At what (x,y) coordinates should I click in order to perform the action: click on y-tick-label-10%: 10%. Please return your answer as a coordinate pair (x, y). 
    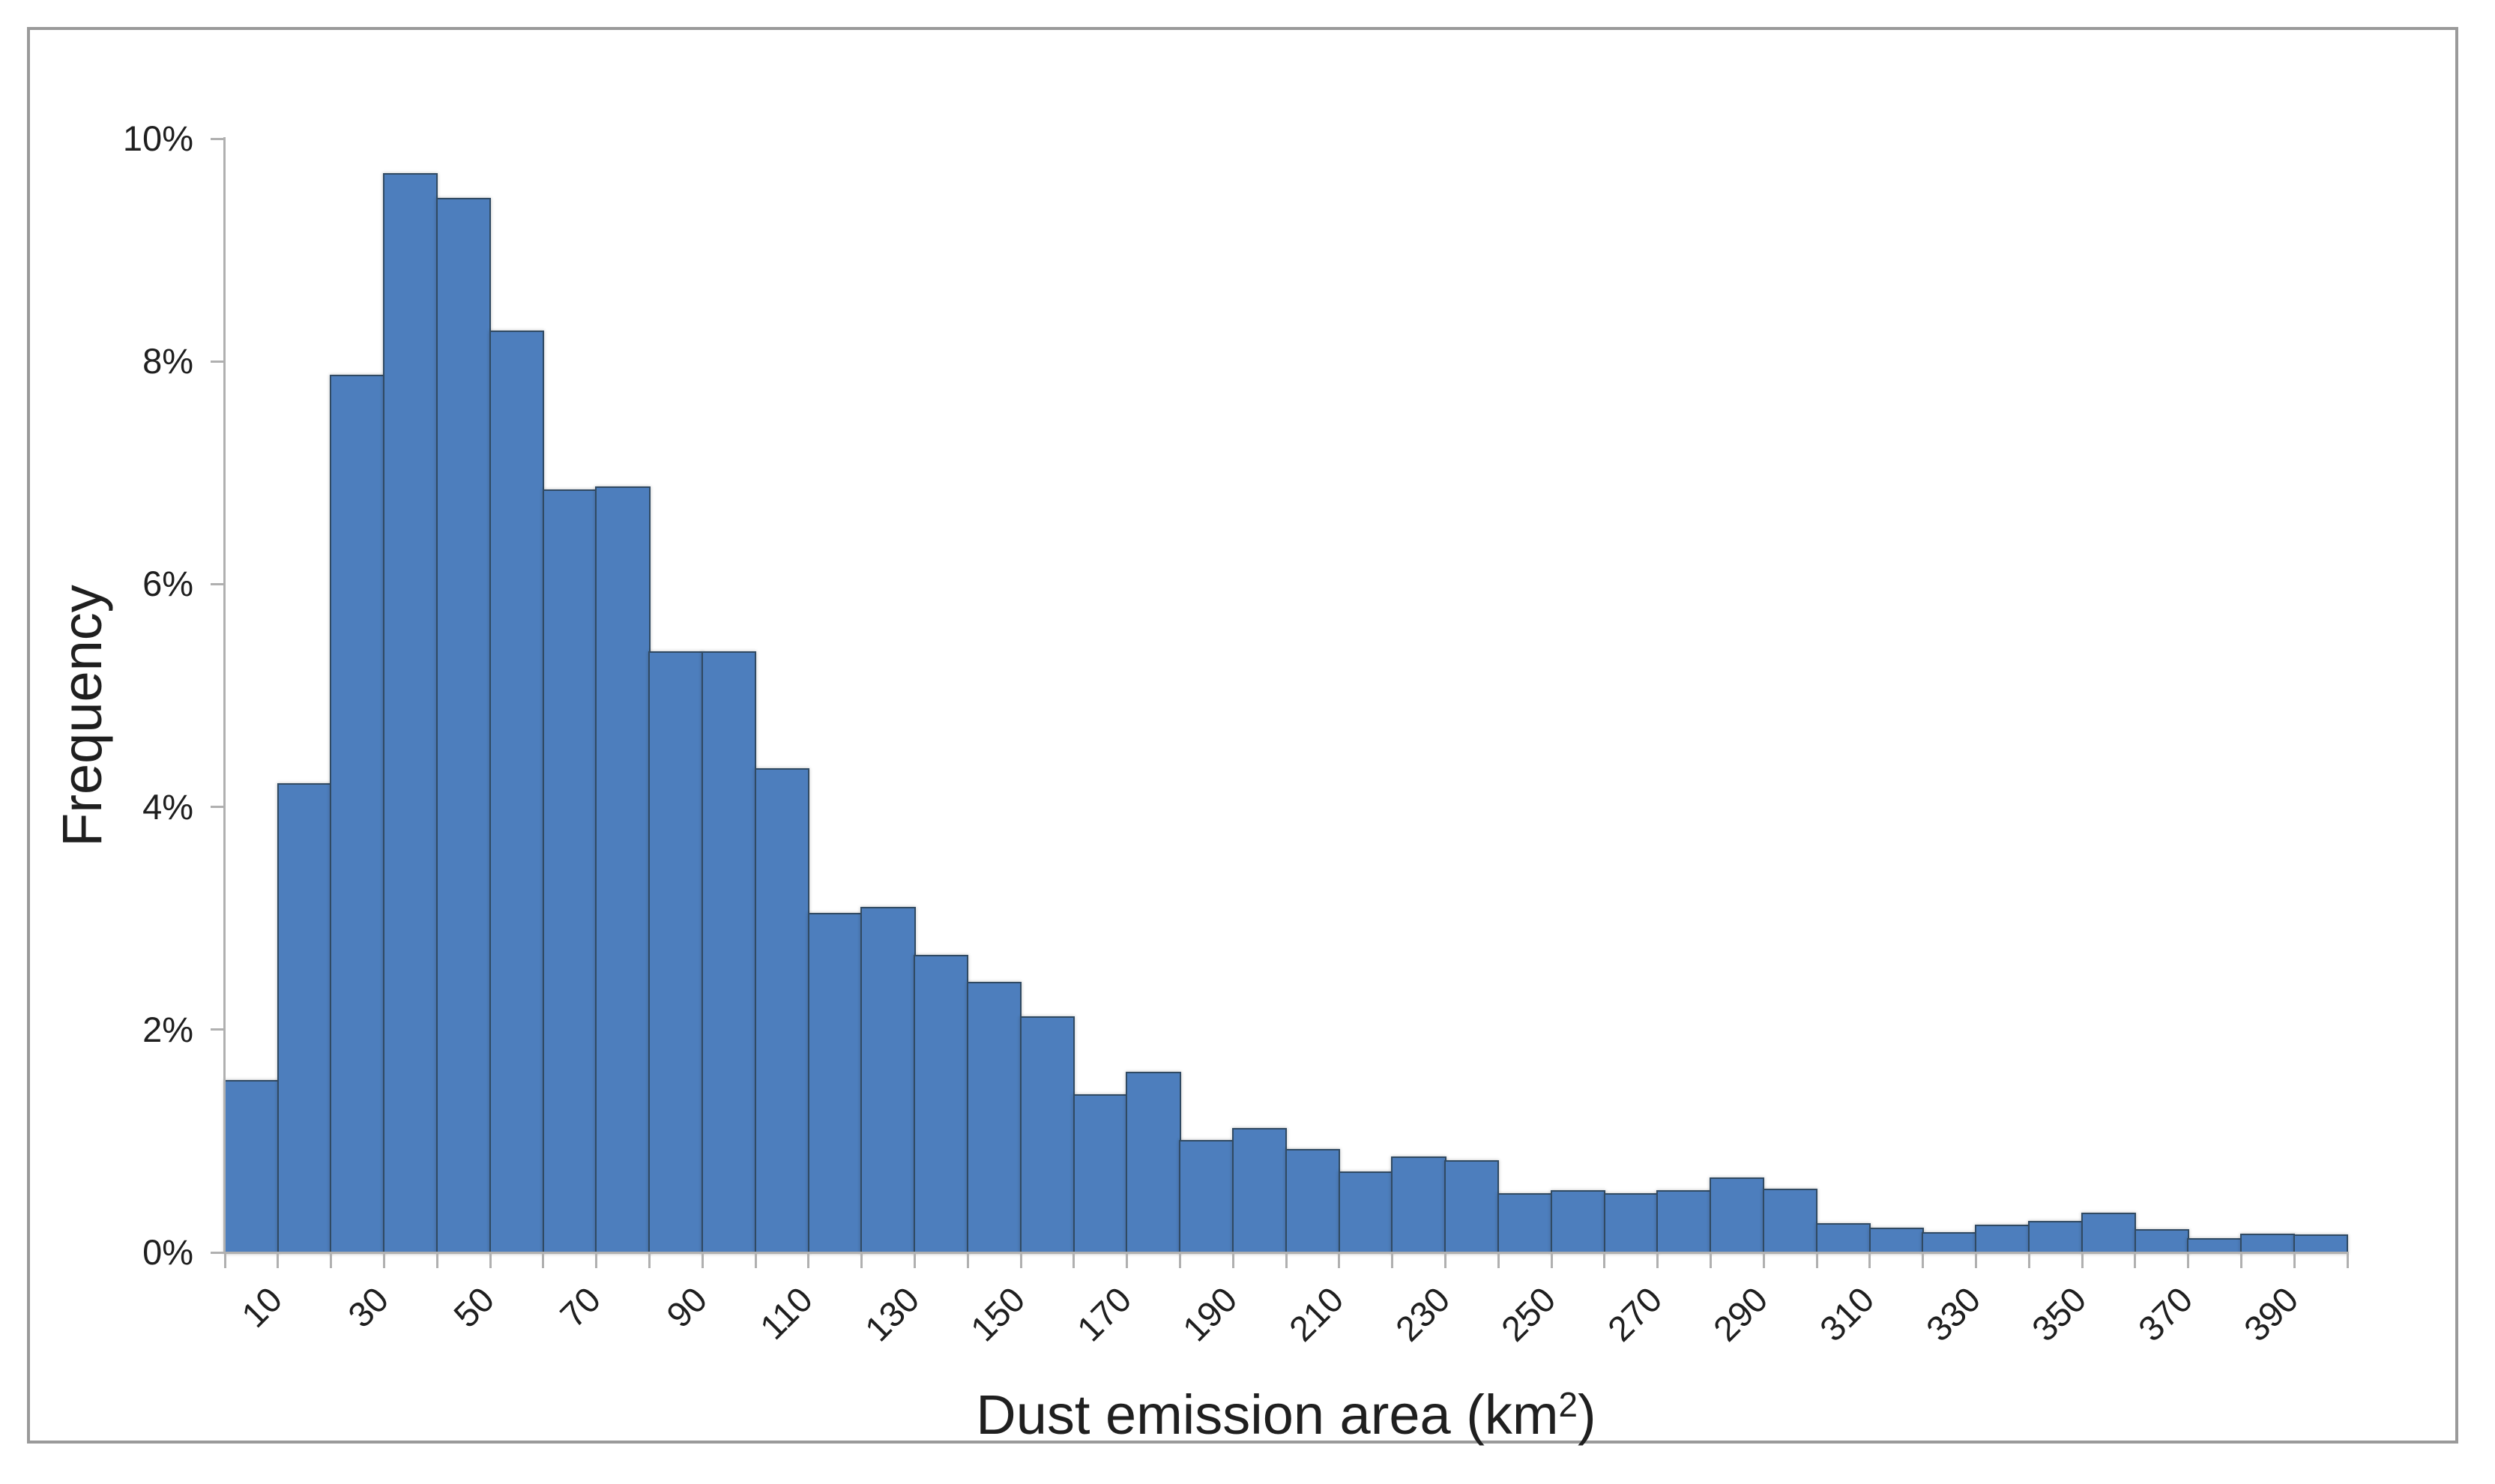
    Looking at the image, I should click on (157, 138).